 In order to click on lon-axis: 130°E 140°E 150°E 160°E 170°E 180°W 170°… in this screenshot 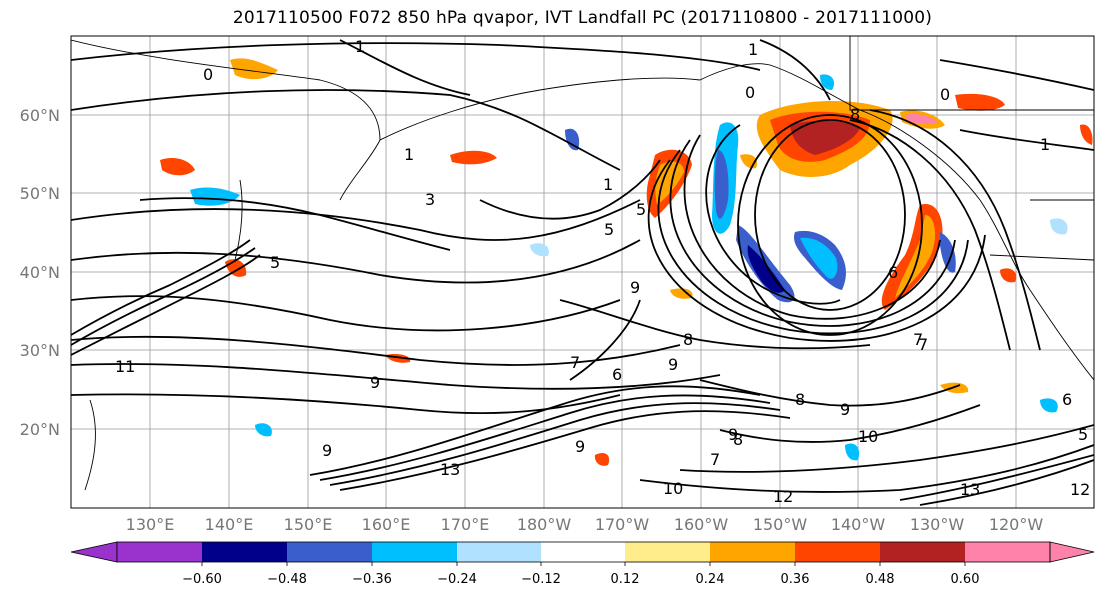, I will do `click(585, 524)`.